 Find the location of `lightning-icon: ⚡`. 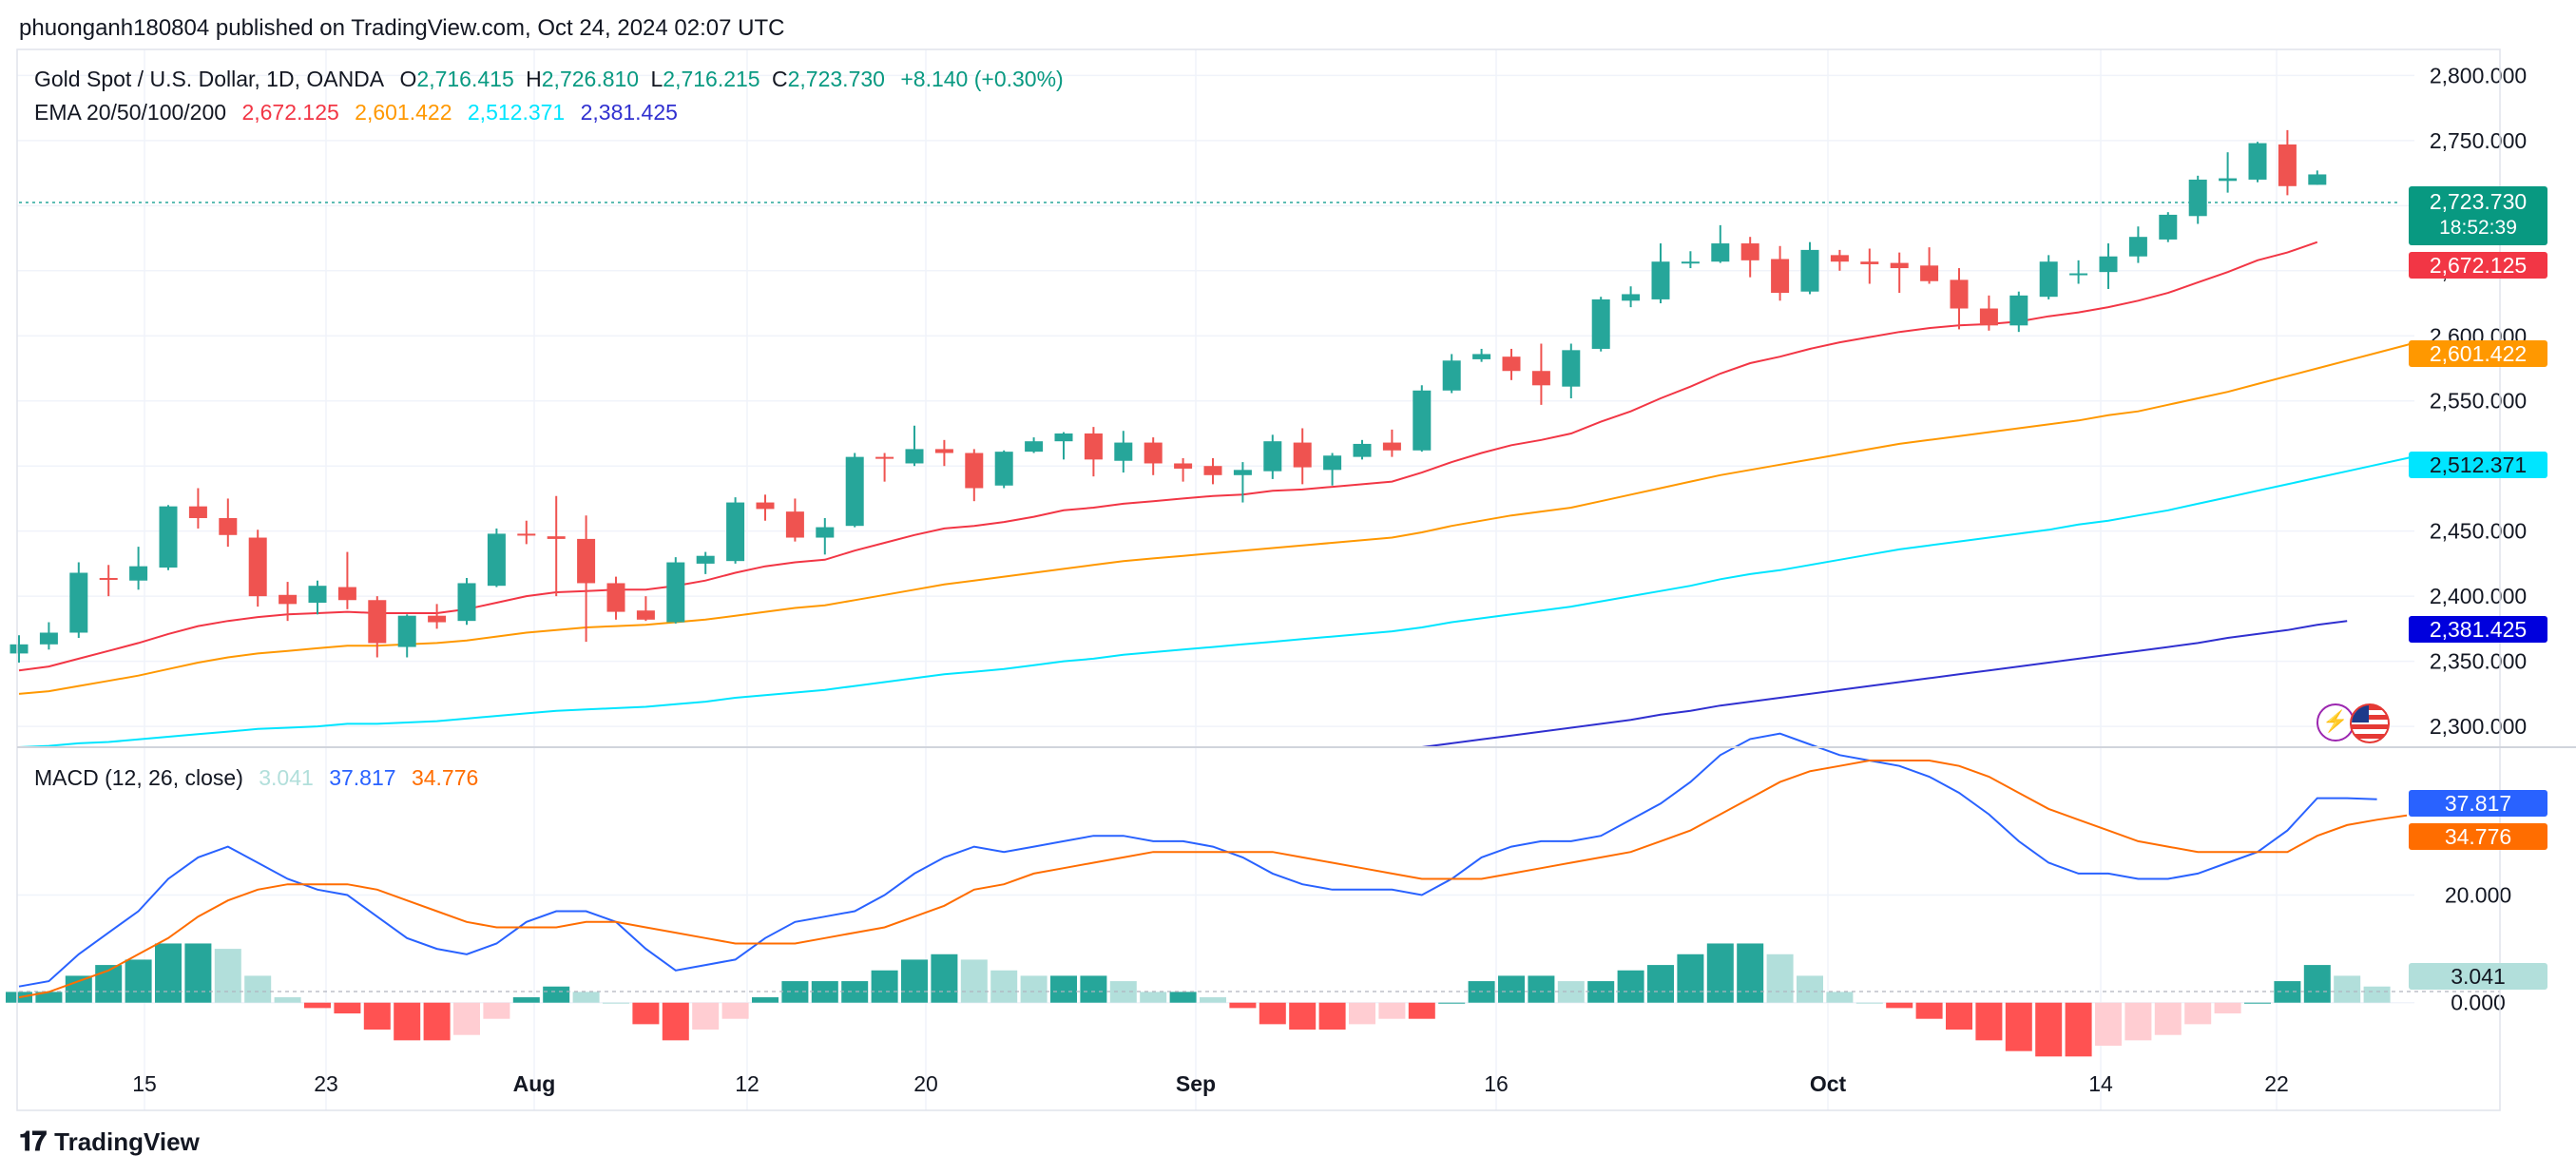

lightning-icon: ⚡ is located at coordinates (2336, 722).